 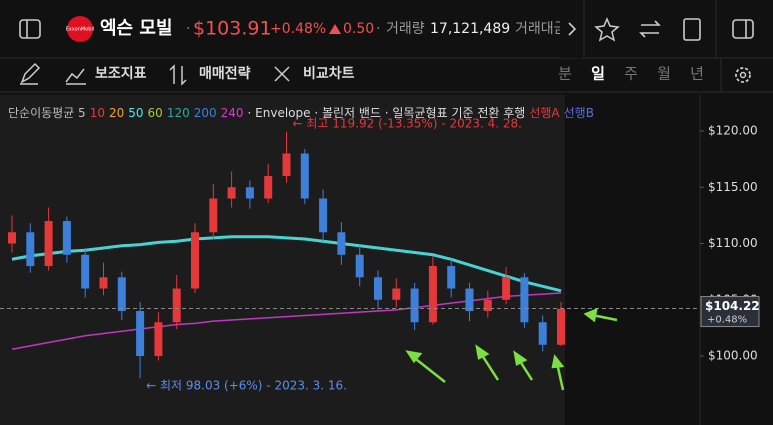 What do you see at coordinates (136, 28) in the screenshot?
I see `stock-name: 엑슨 모빌` at bounding box center [136, 28].